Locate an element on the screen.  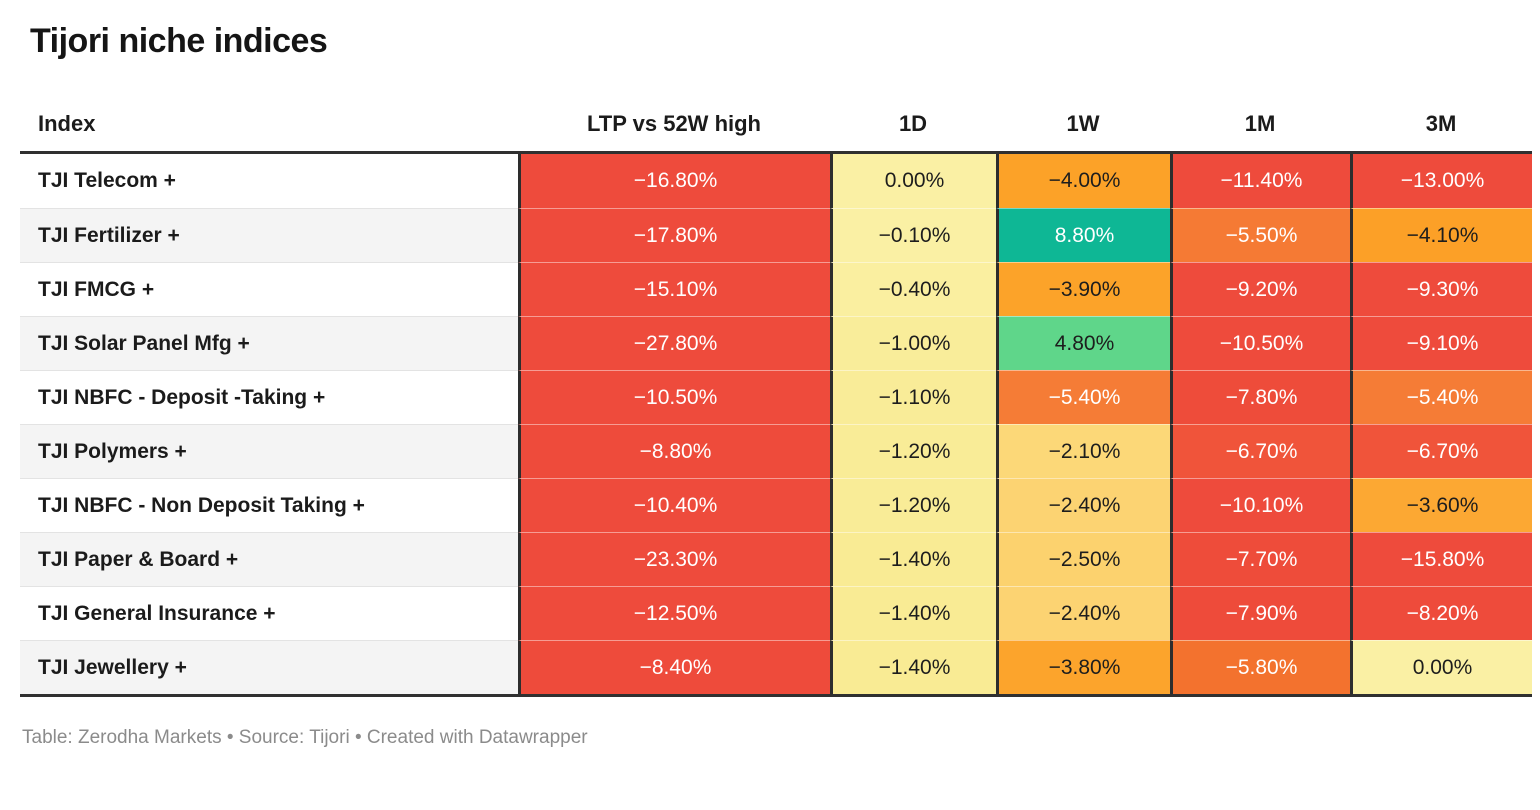
1w-cell: −3.90% is located at coordinates (1083, 289).